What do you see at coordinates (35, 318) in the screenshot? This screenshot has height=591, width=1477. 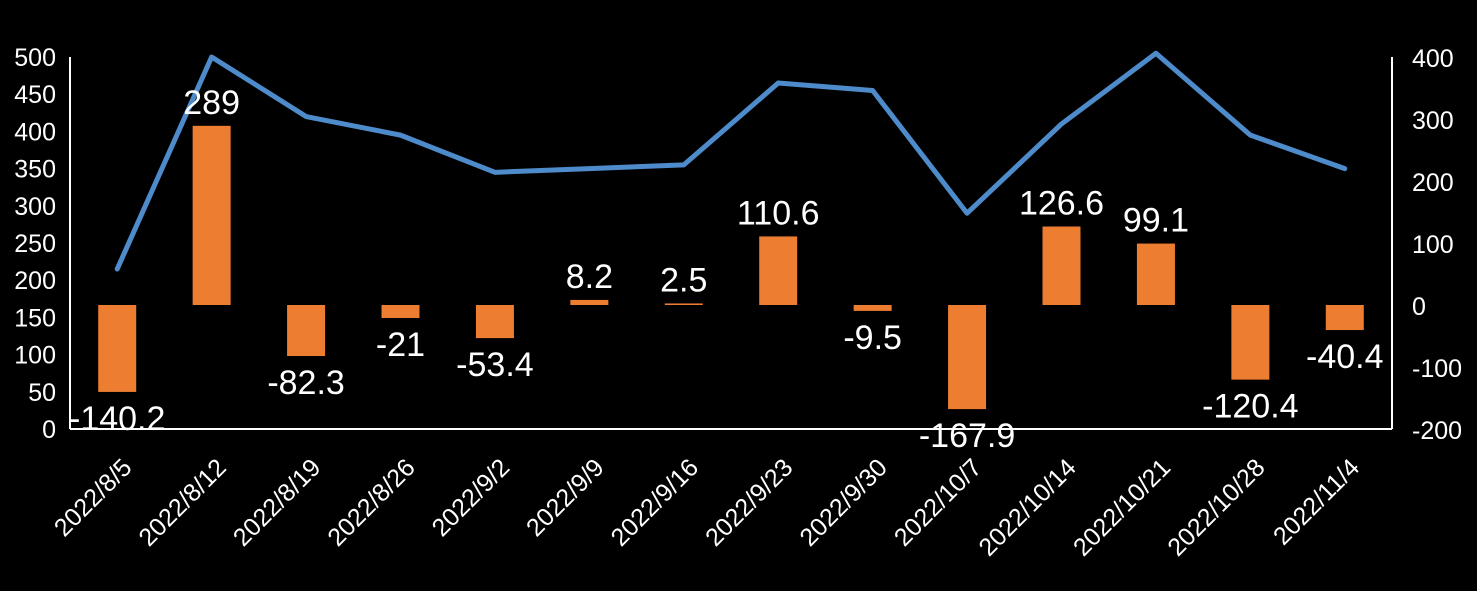 I see `left-axis-tick-label: 150` at bounding box center [35, 318].